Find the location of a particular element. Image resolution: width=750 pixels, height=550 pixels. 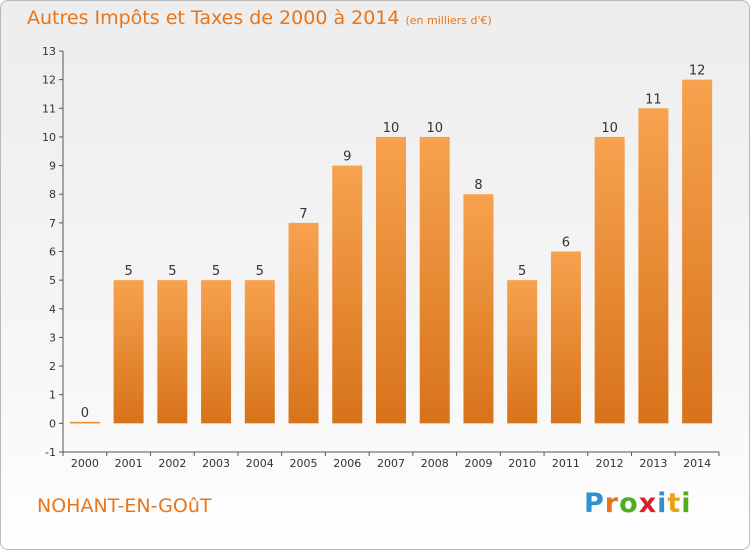

x-tick-label: 2010 is located at coordinates (522, 463).